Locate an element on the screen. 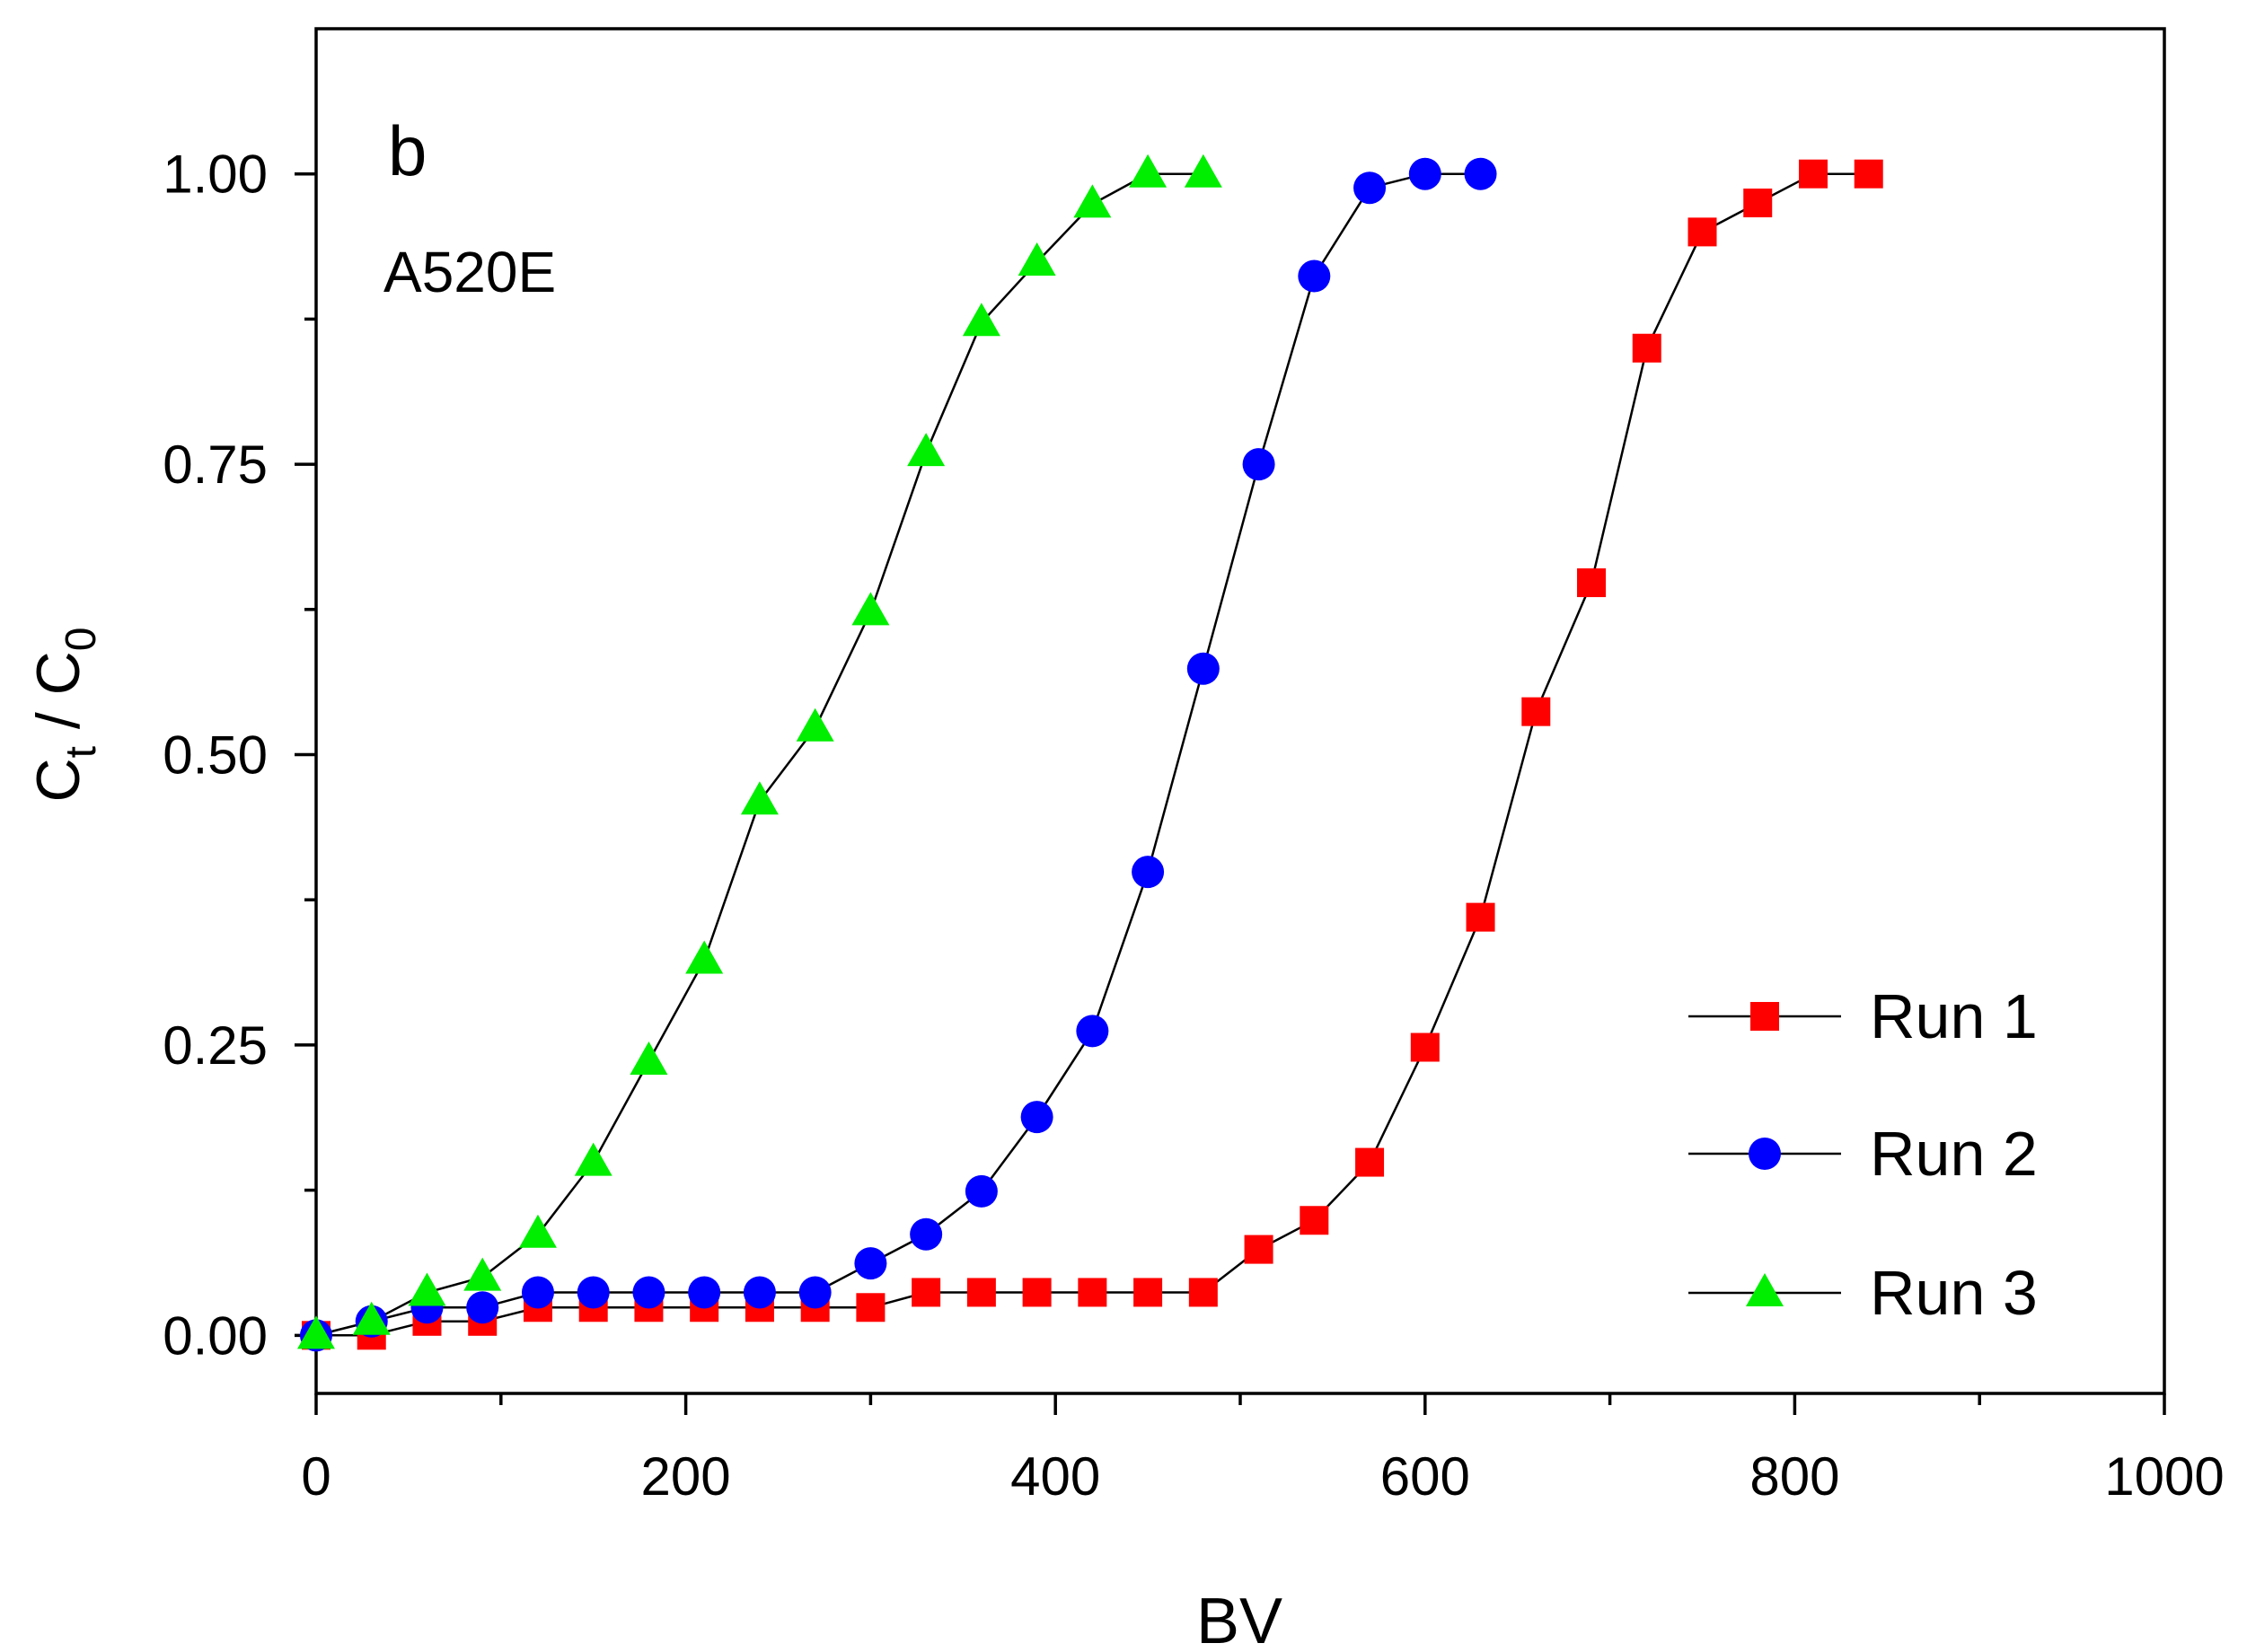 Image resolution: width=2247 pixels, height=1652 pixels. y-tick-label: 1.00 is located at coordinates (215, 175).